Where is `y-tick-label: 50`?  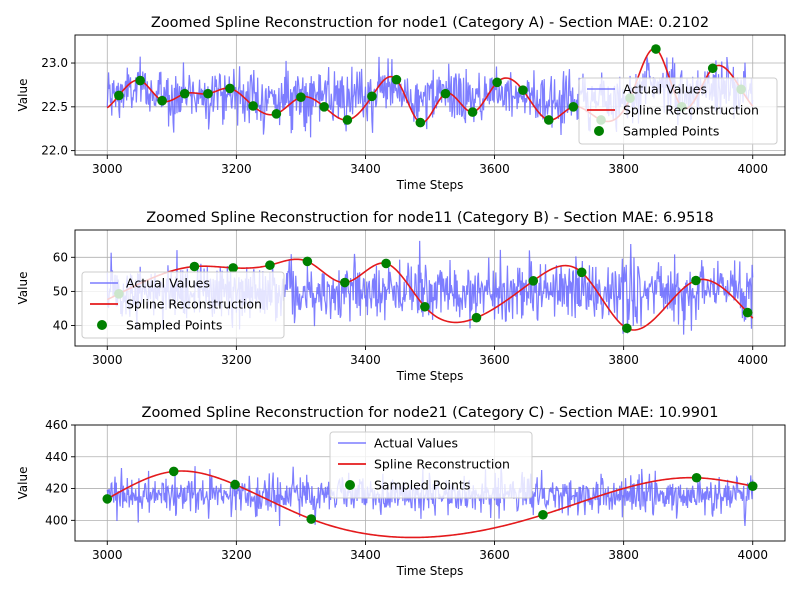
y-tick-label: 50 is located at coordinates (60, 291).